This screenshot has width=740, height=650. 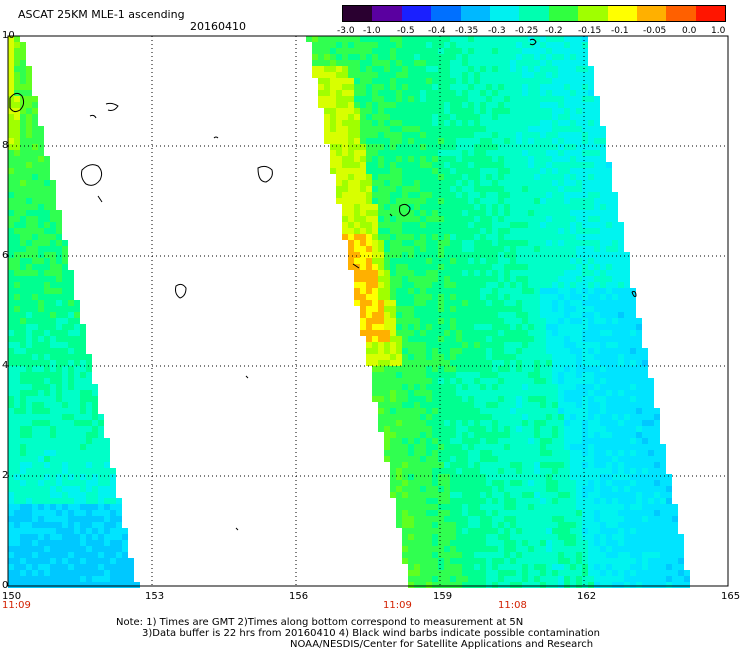 I want to click on colorbar-label: -1.0, so click(x=372, y=31).